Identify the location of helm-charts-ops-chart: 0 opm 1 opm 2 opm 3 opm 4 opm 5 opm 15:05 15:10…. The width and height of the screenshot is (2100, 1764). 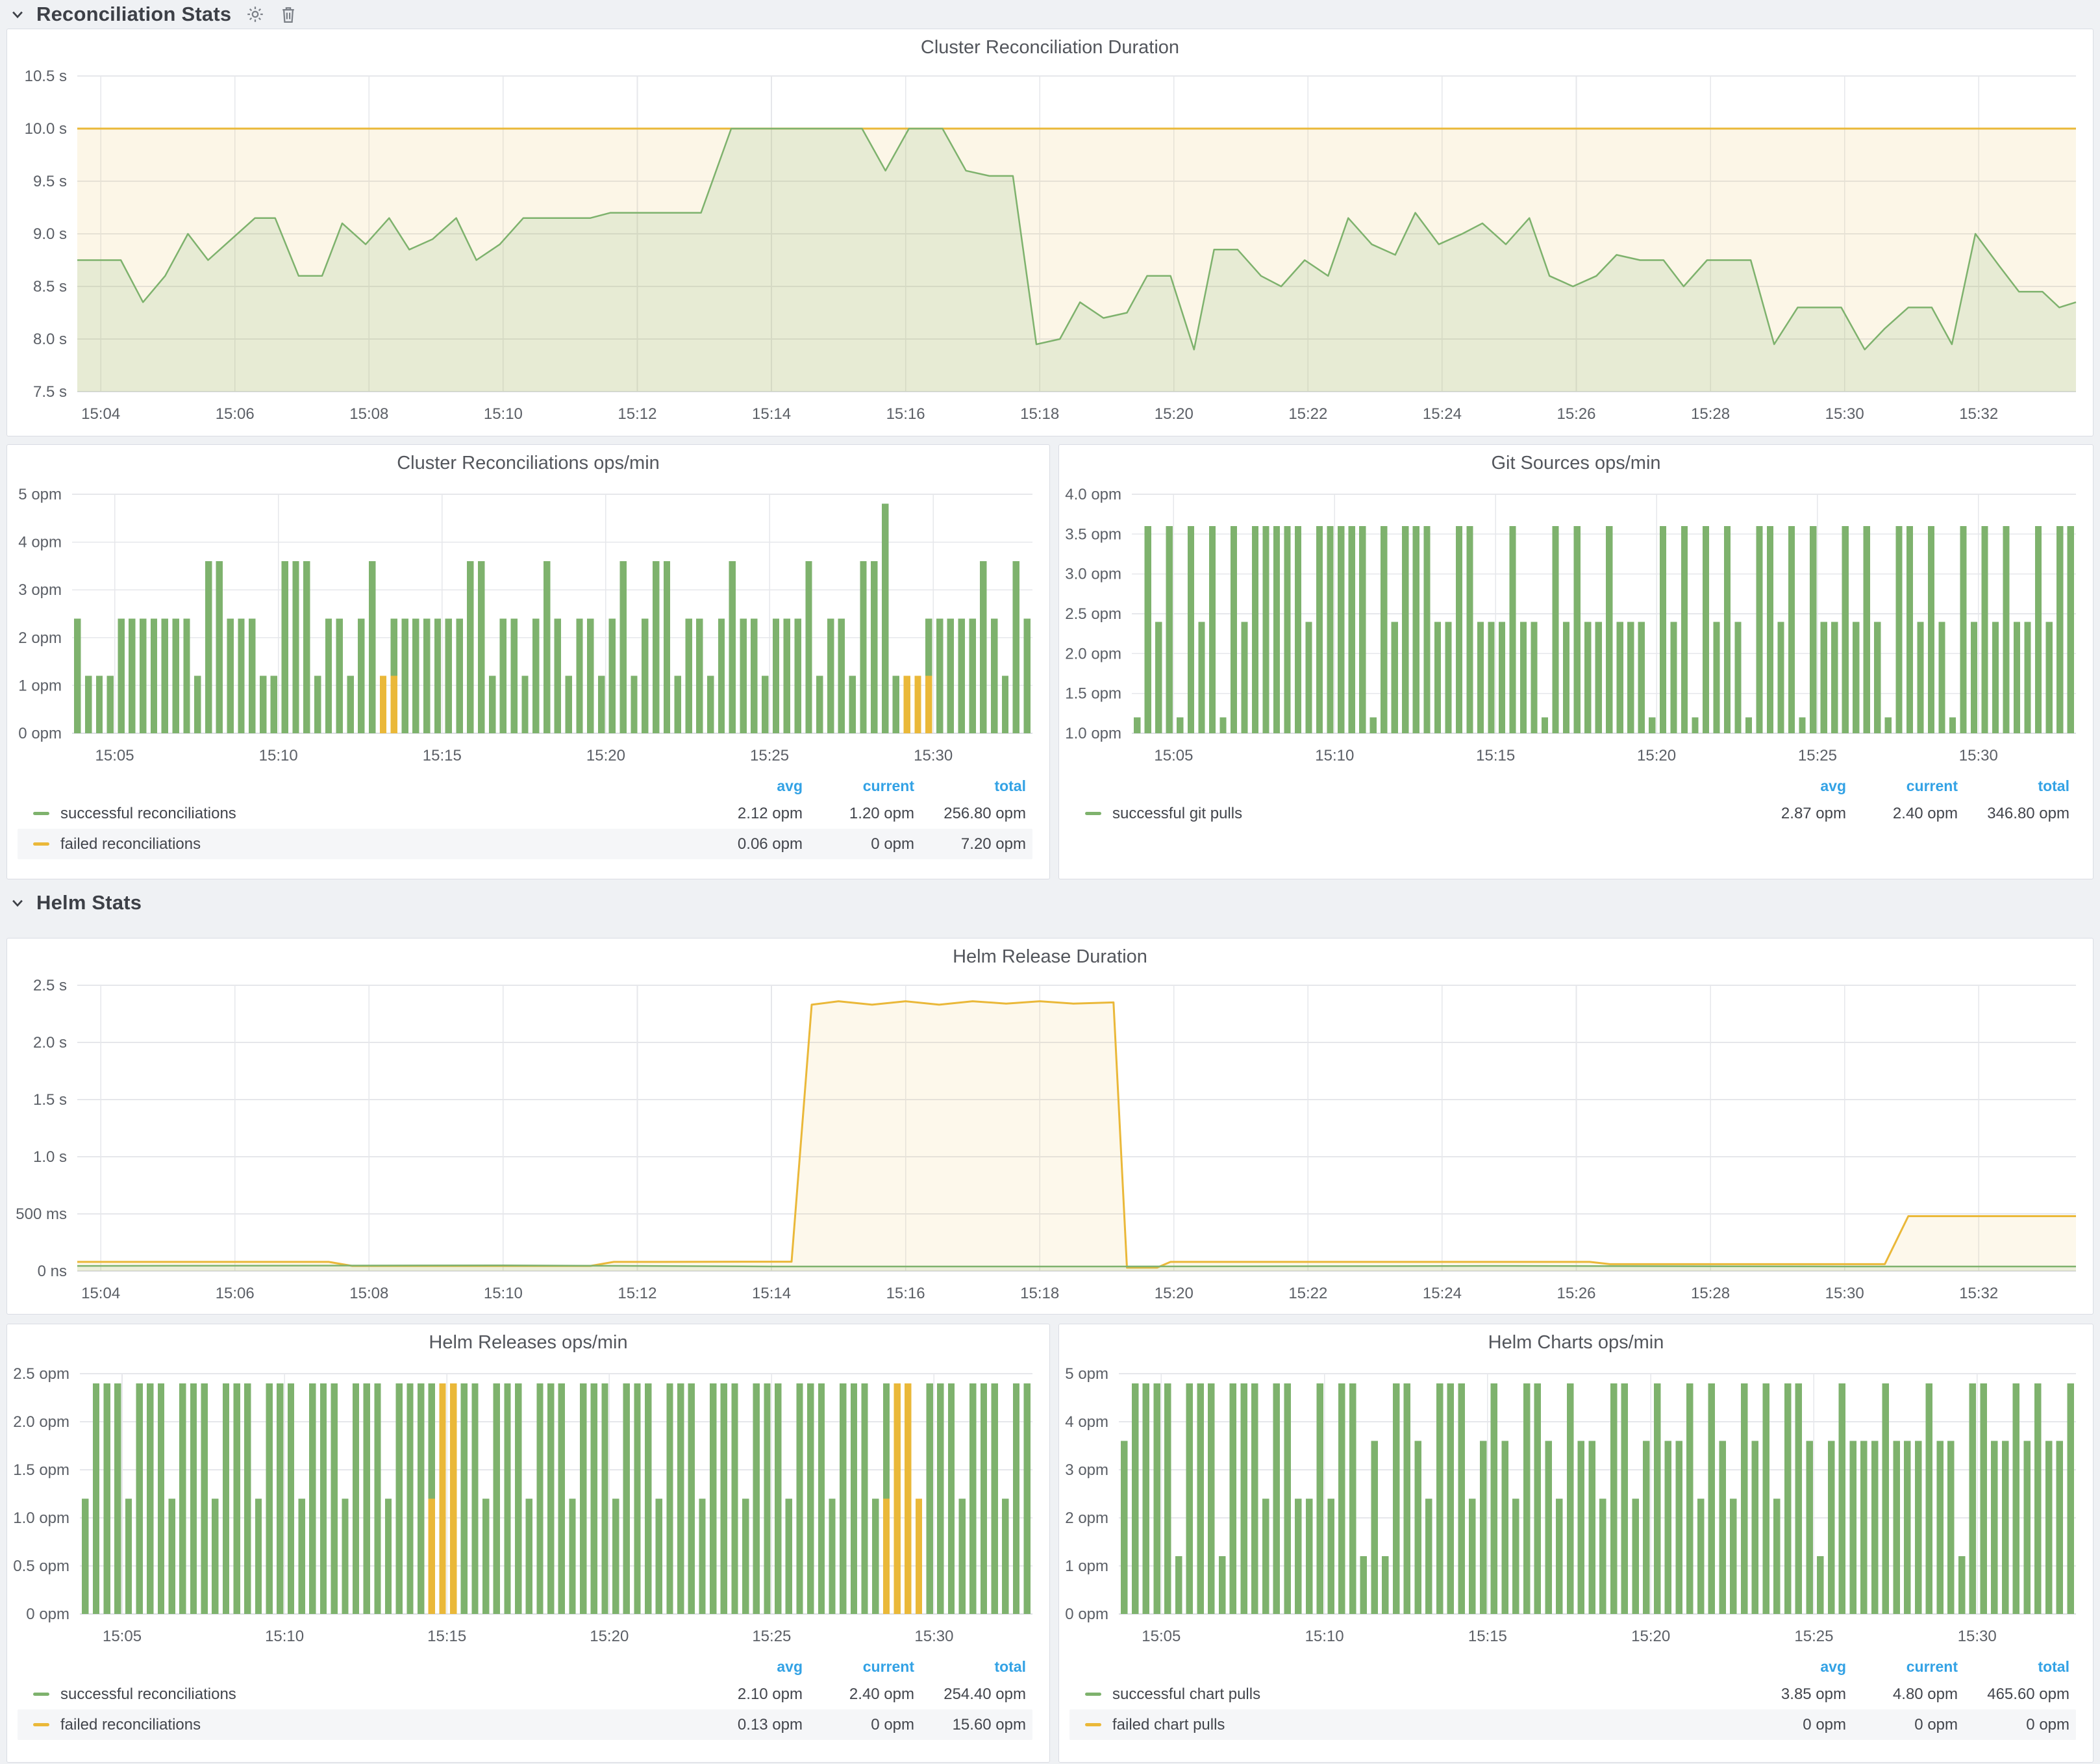
(1576, 1507).